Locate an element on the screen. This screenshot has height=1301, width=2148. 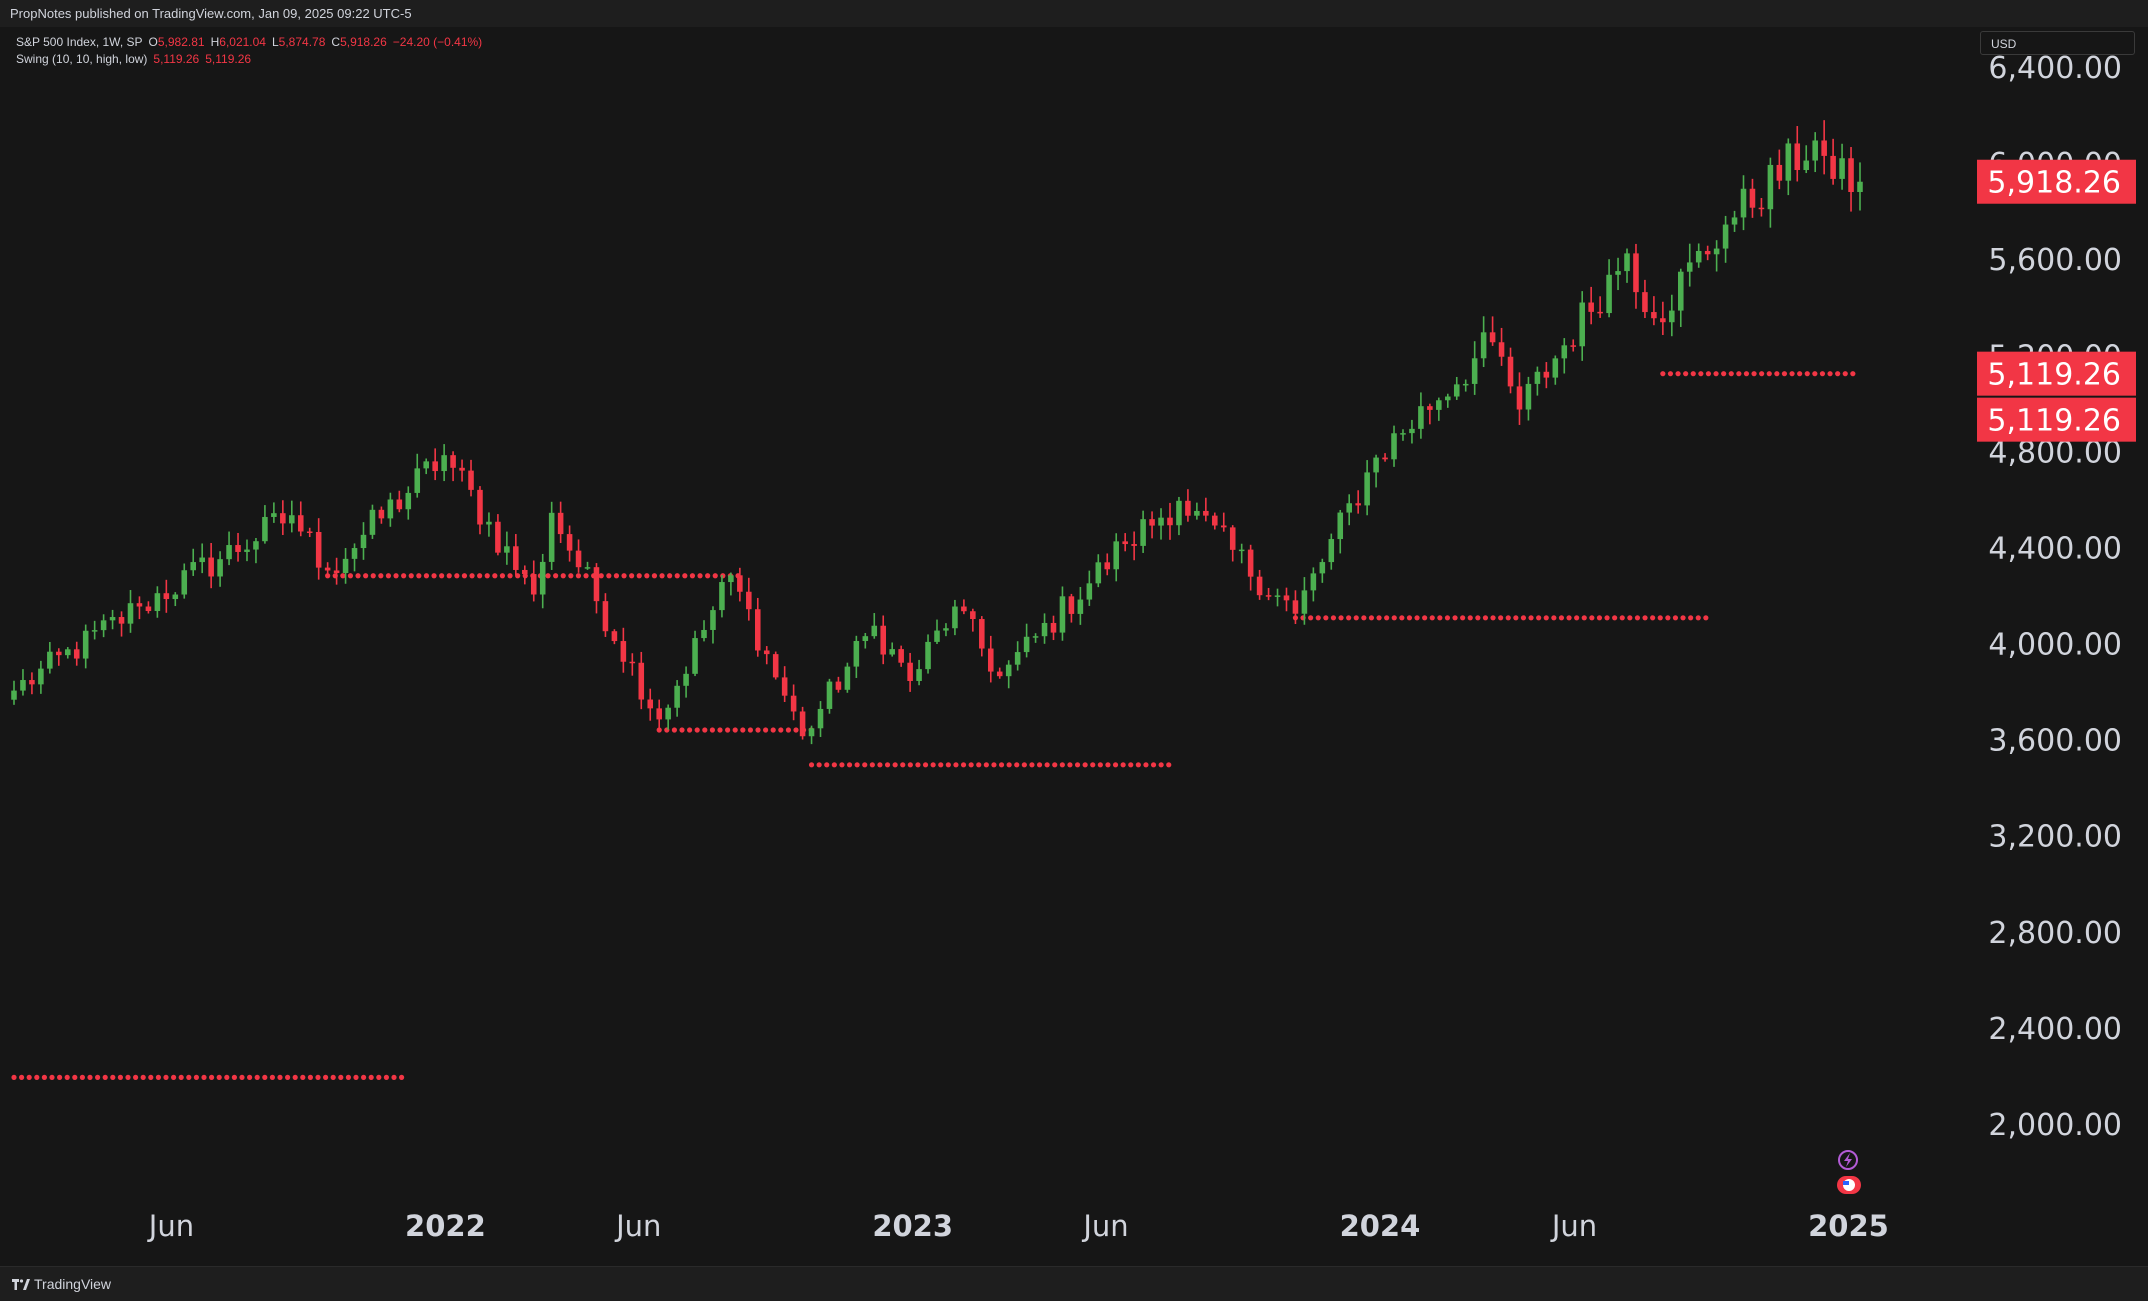
price-axis-marker: 5,119.26 is located at coordinates (2056, 419).